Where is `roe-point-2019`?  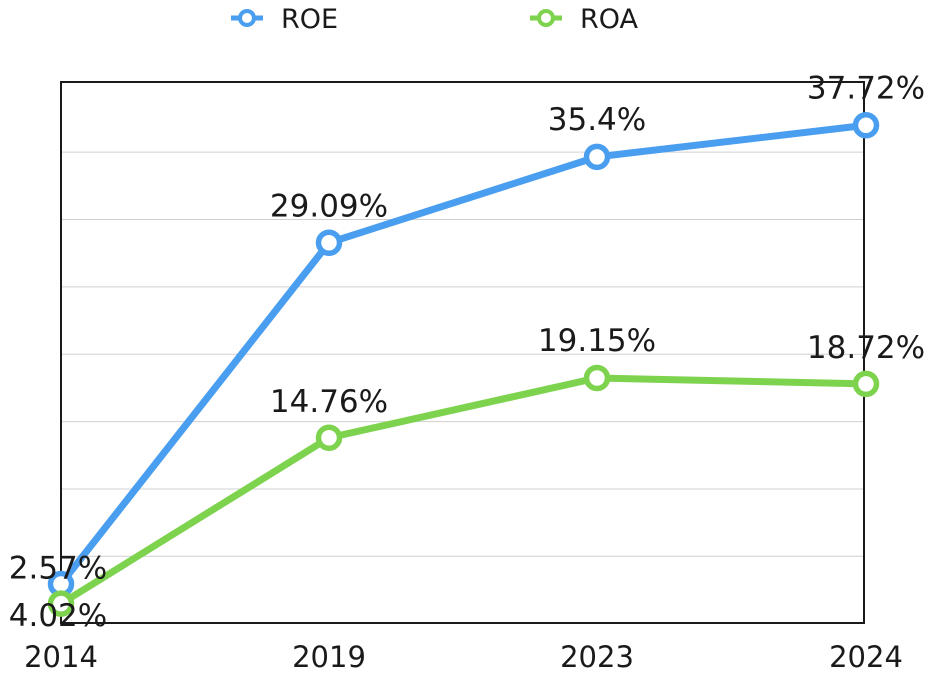 roe-point-2019 is located at coordinates (329, 242).